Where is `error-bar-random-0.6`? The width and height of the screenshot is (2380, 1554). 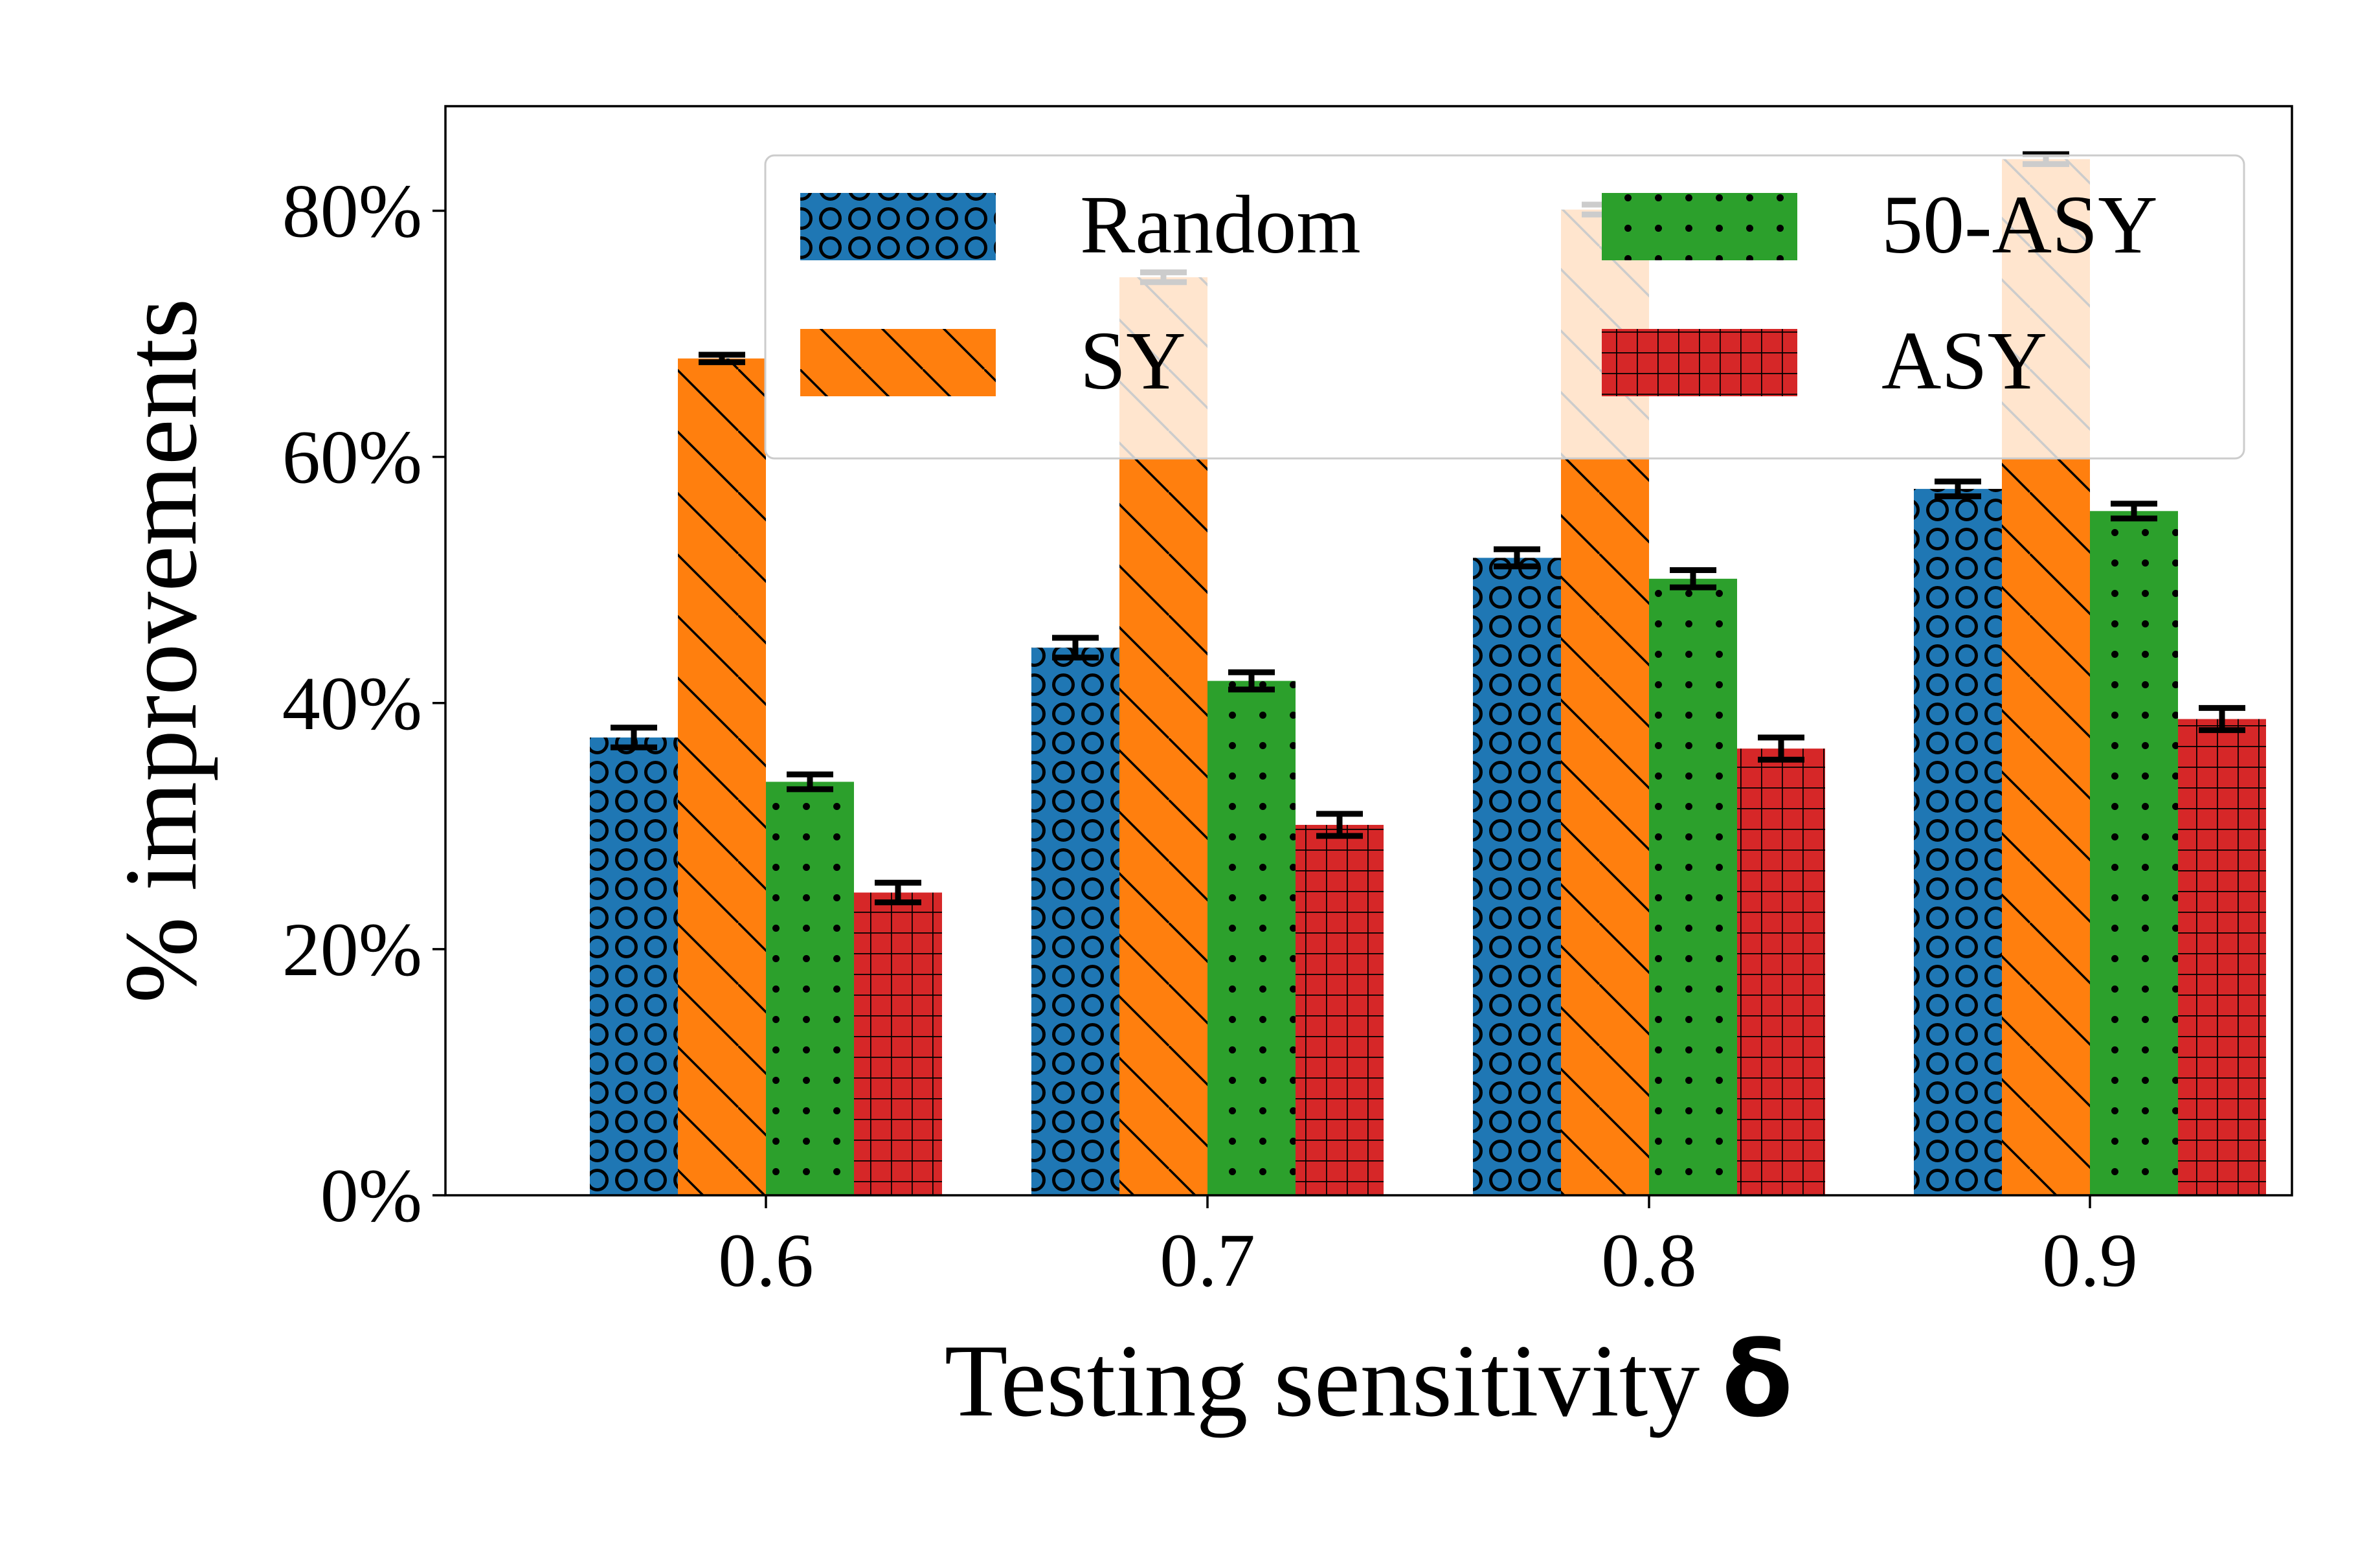
error-bar-random-0.6 is located at coordinates (634, 737).